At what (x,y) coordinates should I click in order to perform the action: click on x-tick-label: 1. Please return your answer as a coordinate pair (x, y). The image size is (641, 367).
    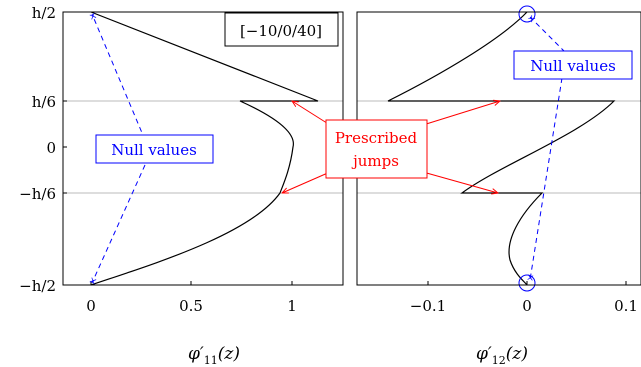
    Looking at the image, I should click on (292, 306).